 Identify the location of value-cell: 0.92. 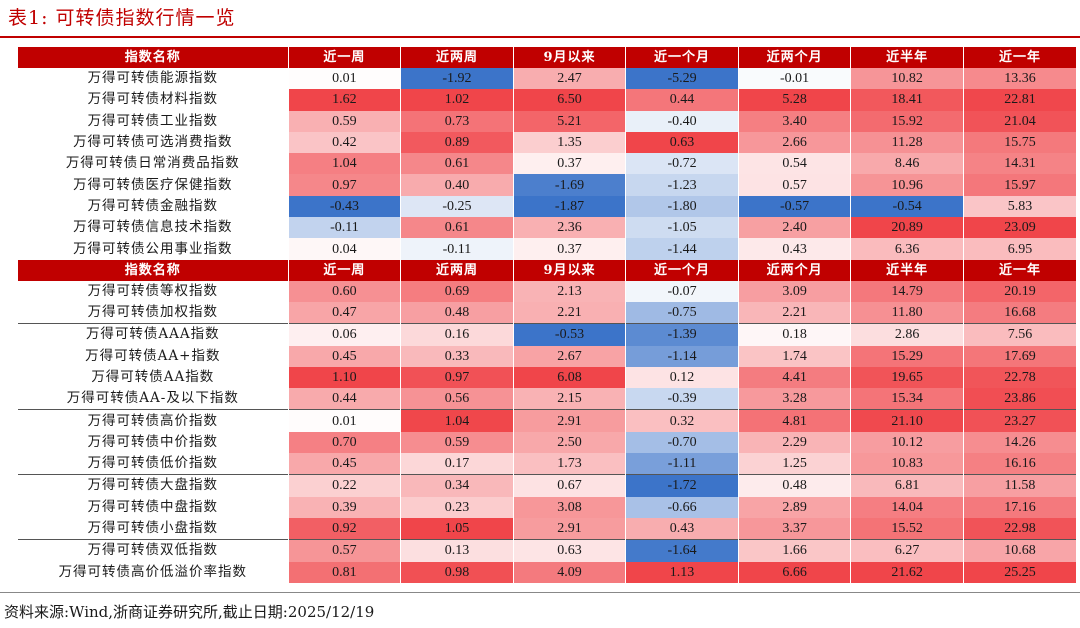
(345, 528).